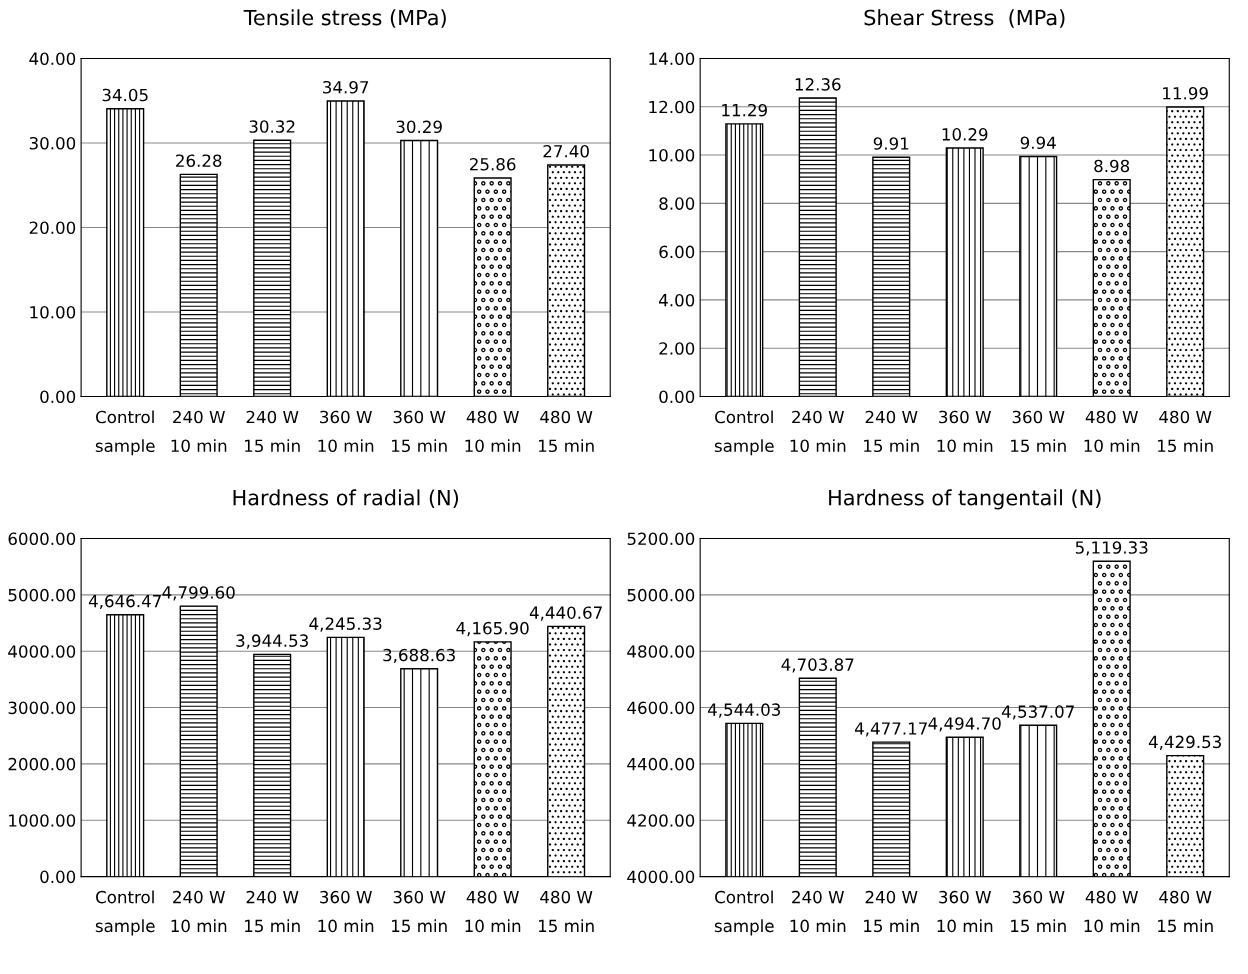  What do you see at coordinates (42, 820) in the screenshot?
I see `y-tick-label: 1000.00` at bounding box center [42, 820].